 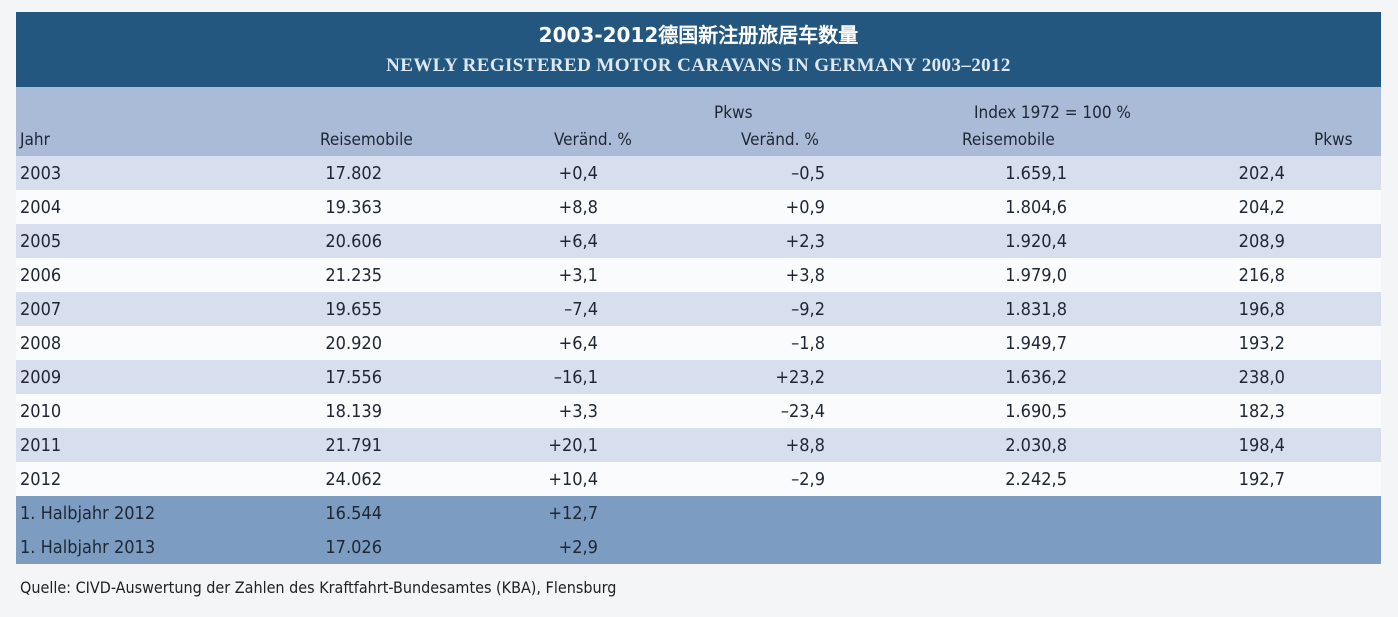 I want to click on half-year-row: 1. Halbjahr 2013 17.026 +2,9, so click(x=699, y=547).